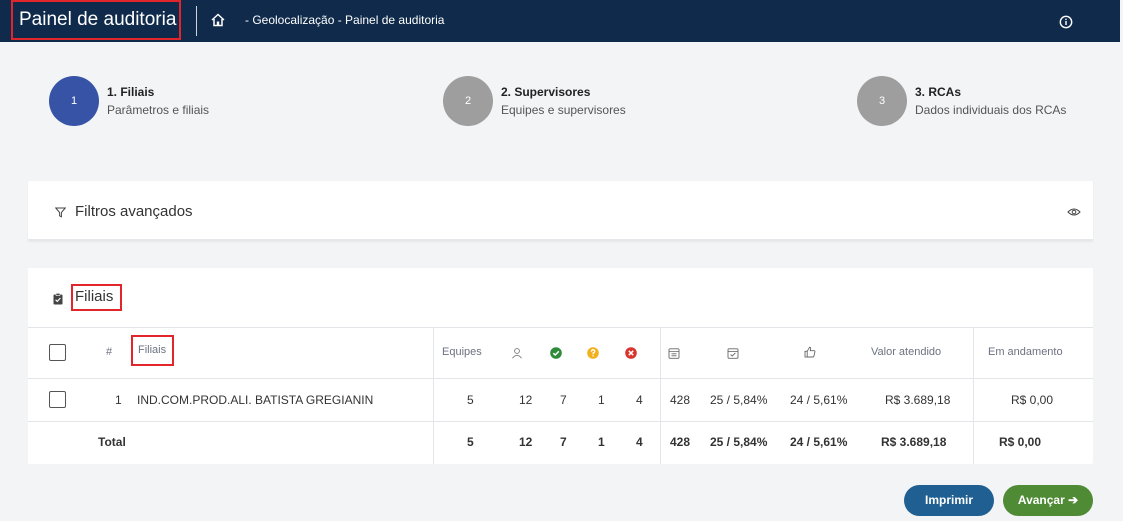 This screenshot has height=521, width=1123. I want to click on total-error: 4, so click(639, 442).